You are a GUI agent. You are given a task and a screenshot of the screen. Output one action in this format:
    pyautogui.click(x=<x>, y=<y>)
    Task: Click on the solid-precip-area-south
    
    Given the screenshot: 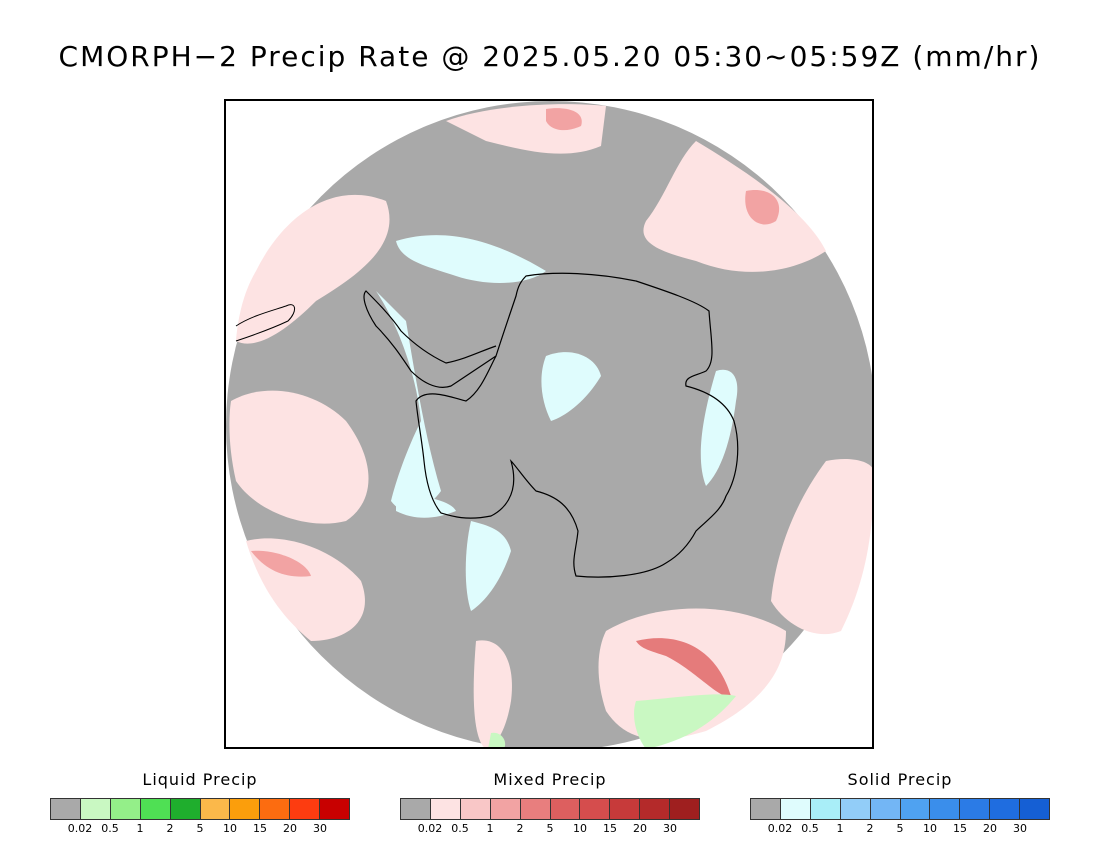 What is the action you would take?
    pyautogui.click(x=488, y=566)
    